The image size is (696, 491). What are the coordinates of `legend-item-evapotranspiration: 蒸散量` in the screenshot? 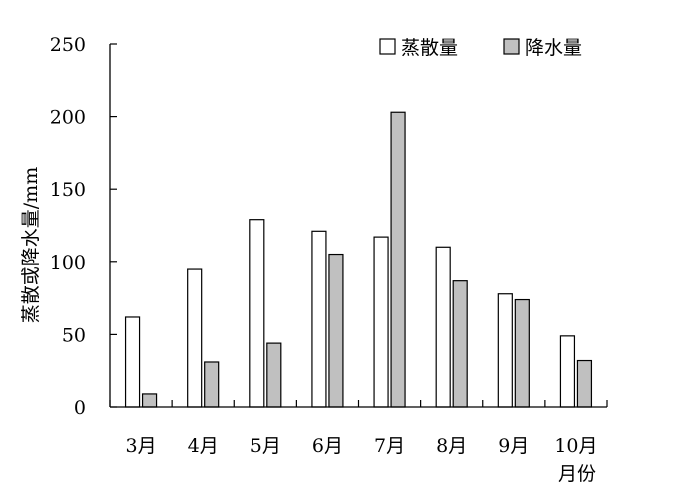 It's located at (418, 48).